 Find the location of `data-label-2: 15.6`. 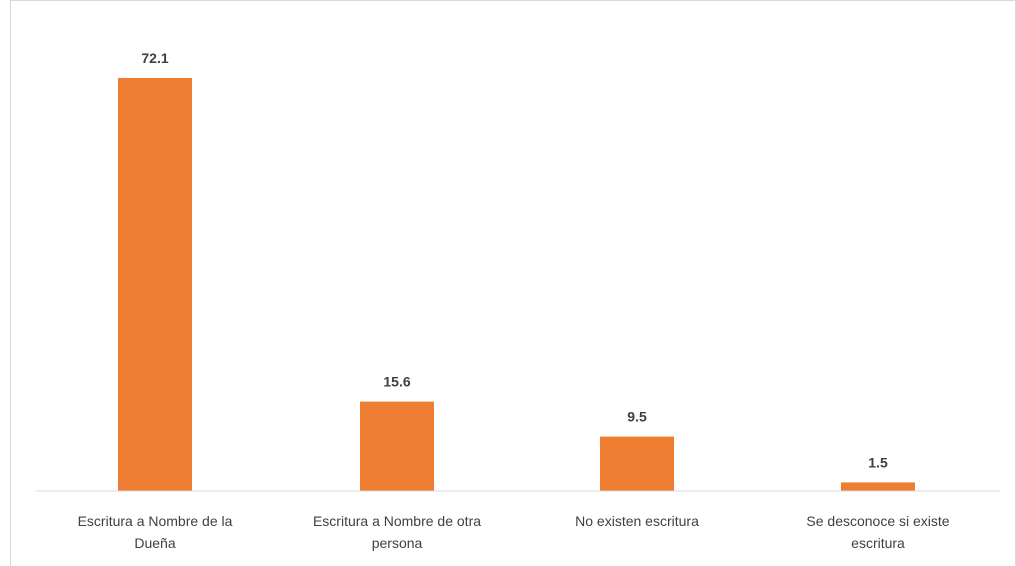

data-label-2: 15.6 is located at coordinates (396, 382).